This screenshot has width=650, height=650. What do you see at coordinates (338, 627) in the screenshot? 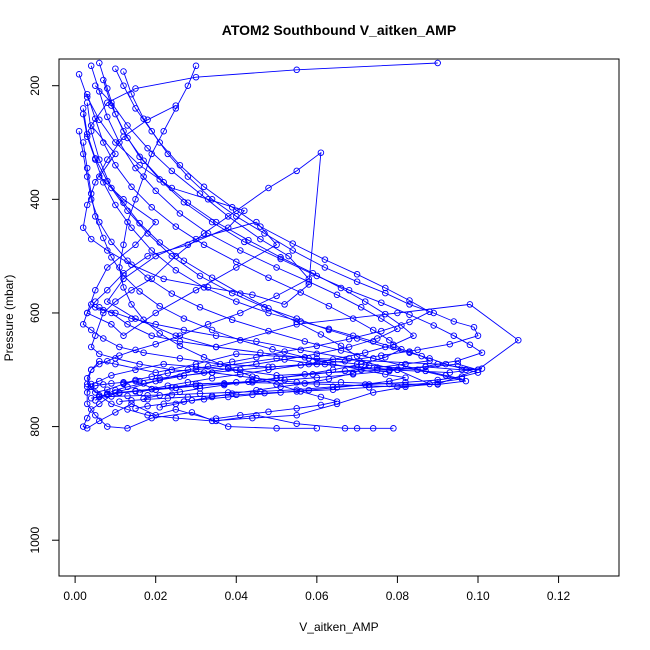
I see `x-axis-title: V_aitken_AMP` at bounding box center [338, 627].